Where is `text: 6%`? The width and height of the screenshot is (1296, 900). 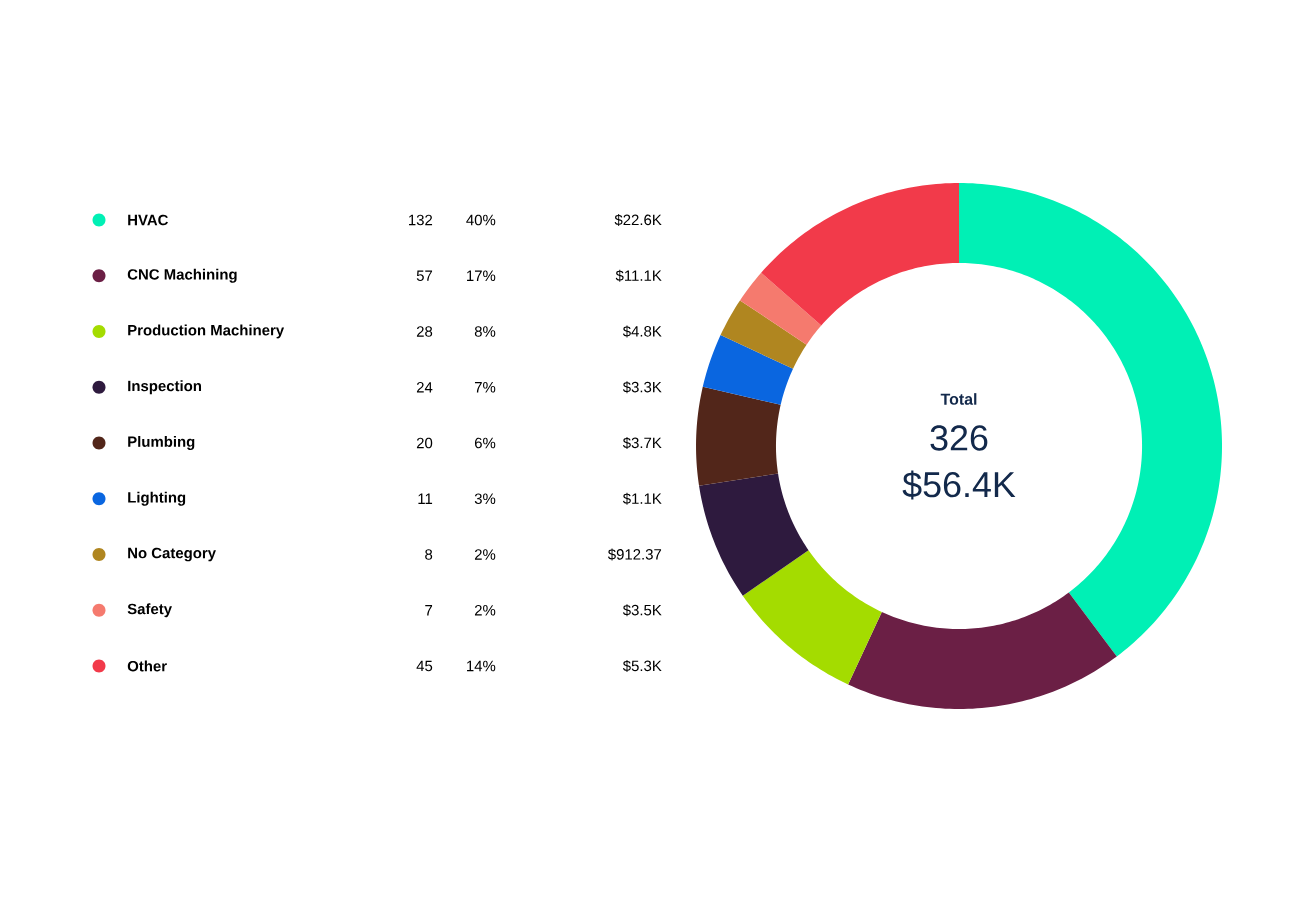 text: 6% is located at coordinates (485, 443).